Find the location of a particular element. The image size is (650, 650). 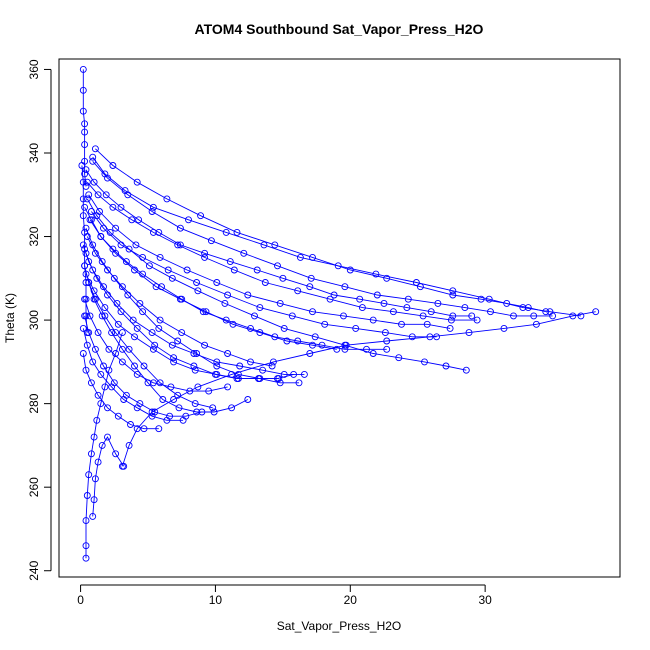

y-tick-label: 300 is located at coordinates (34, 320).